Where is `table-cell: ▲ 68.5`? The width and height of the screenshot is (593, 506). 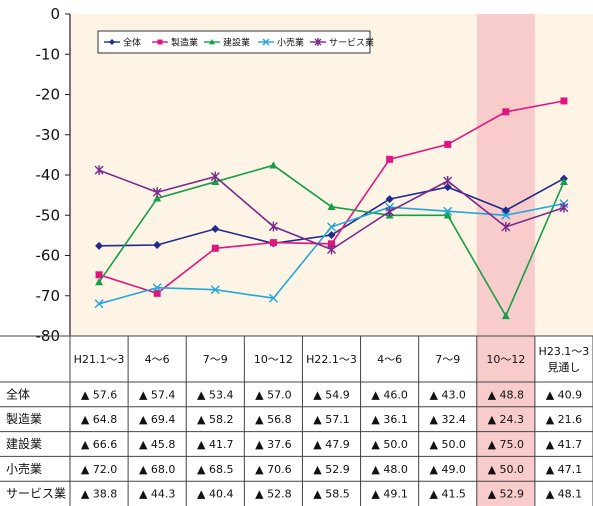 table-cell: ▲ 68.5 is located at coordinates (215, 469).